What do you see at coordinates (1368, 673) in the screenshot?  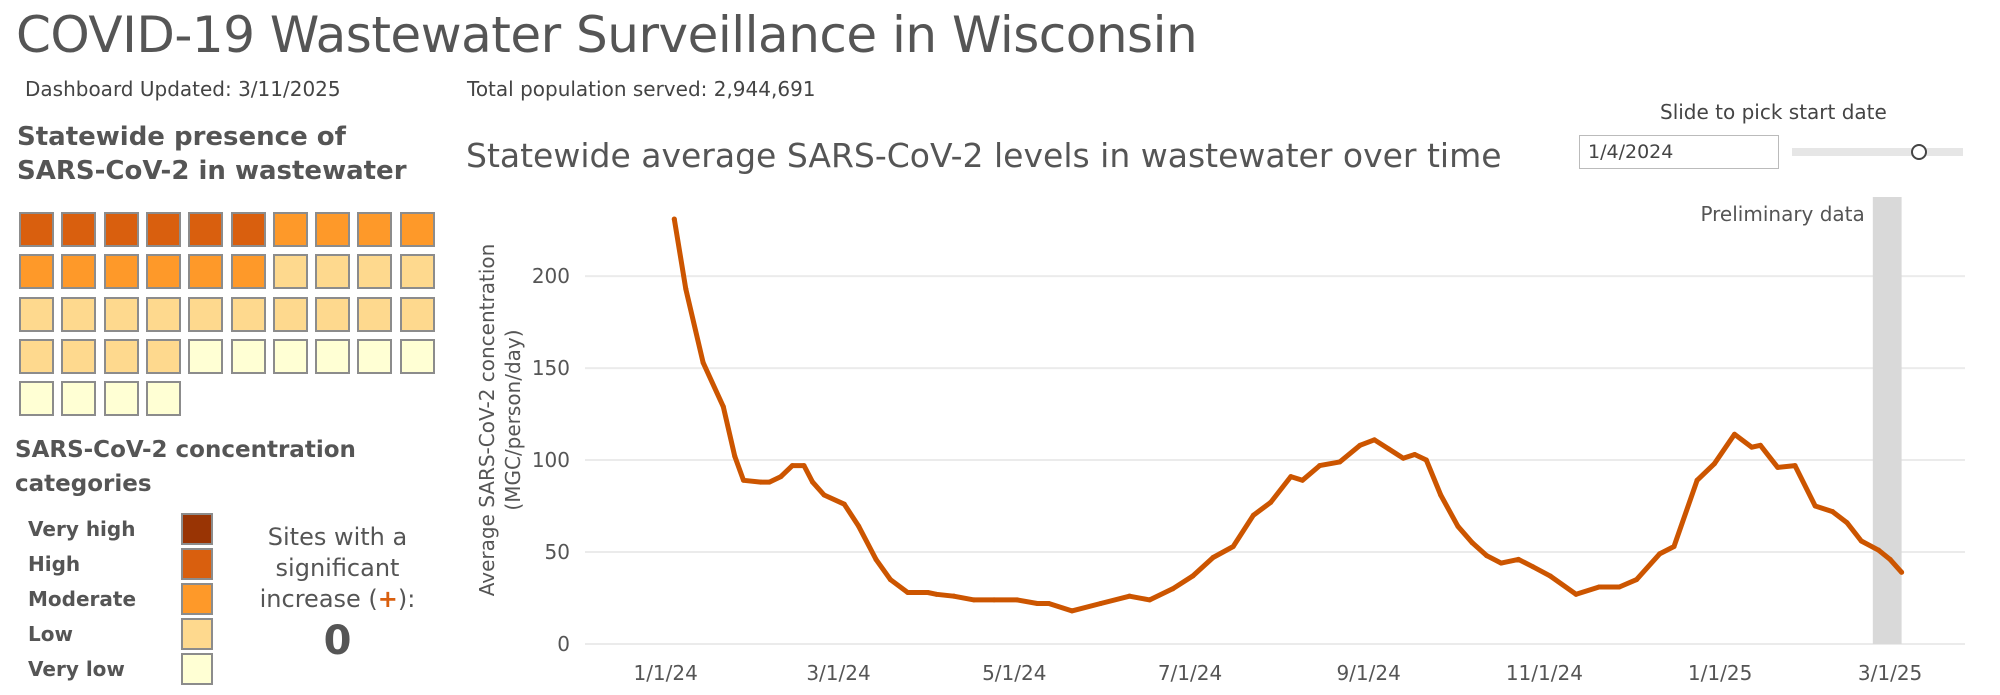 I see `x-tick-label: 9/1/24` at bounding box center [1368, 673].